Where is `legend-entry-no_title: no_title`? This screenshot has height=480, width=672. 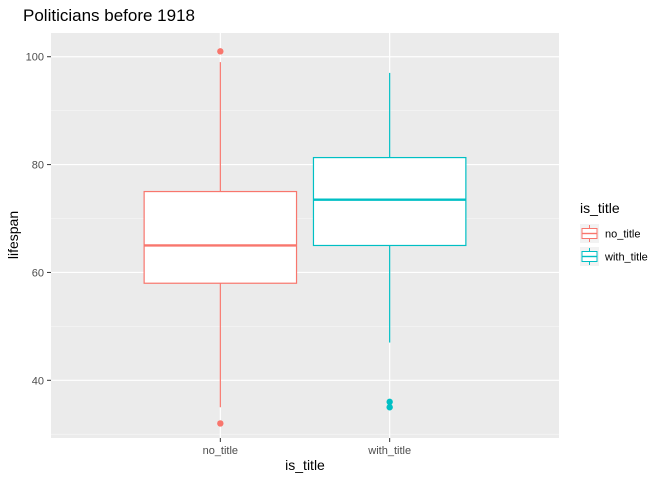 legend-entry-no_title: no_title is located at coordinates (610, 233).